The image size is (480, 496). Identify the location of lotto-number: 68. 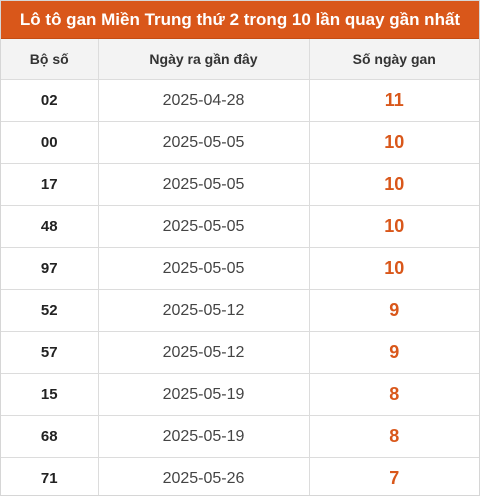
(50, 436).